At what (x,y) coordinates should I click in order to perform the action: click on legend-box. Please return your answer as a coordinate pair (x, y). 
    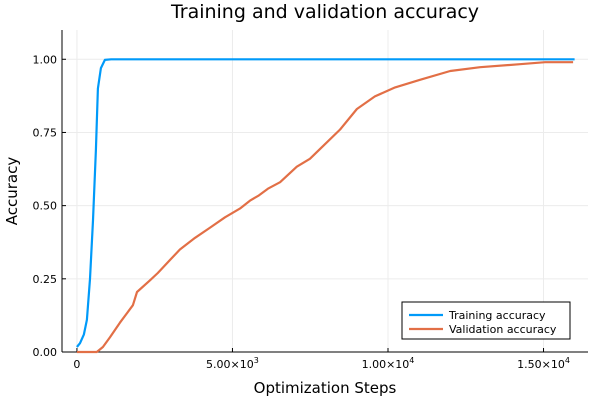
    Looking at the image, I should click on (486, 320).